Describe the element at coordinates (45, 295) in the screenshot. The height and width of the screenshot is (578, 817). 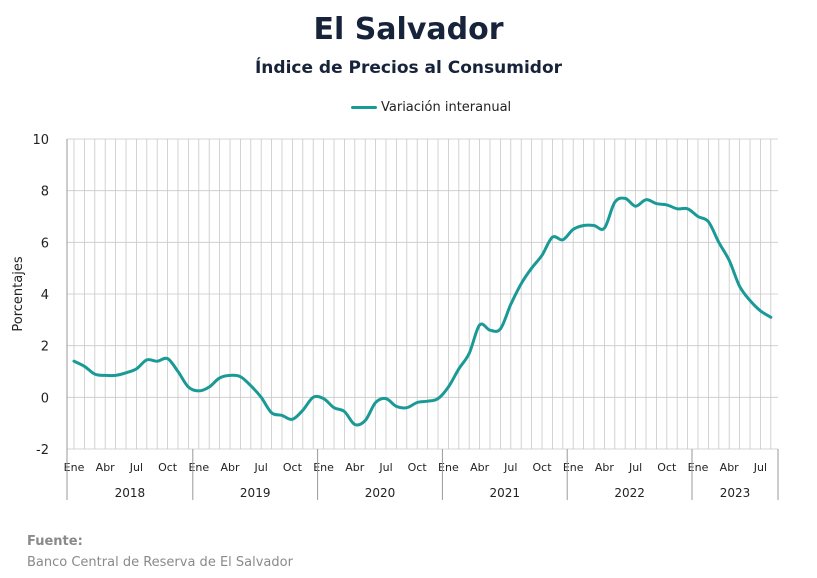
I see `y-tick-label: 4` at that location.